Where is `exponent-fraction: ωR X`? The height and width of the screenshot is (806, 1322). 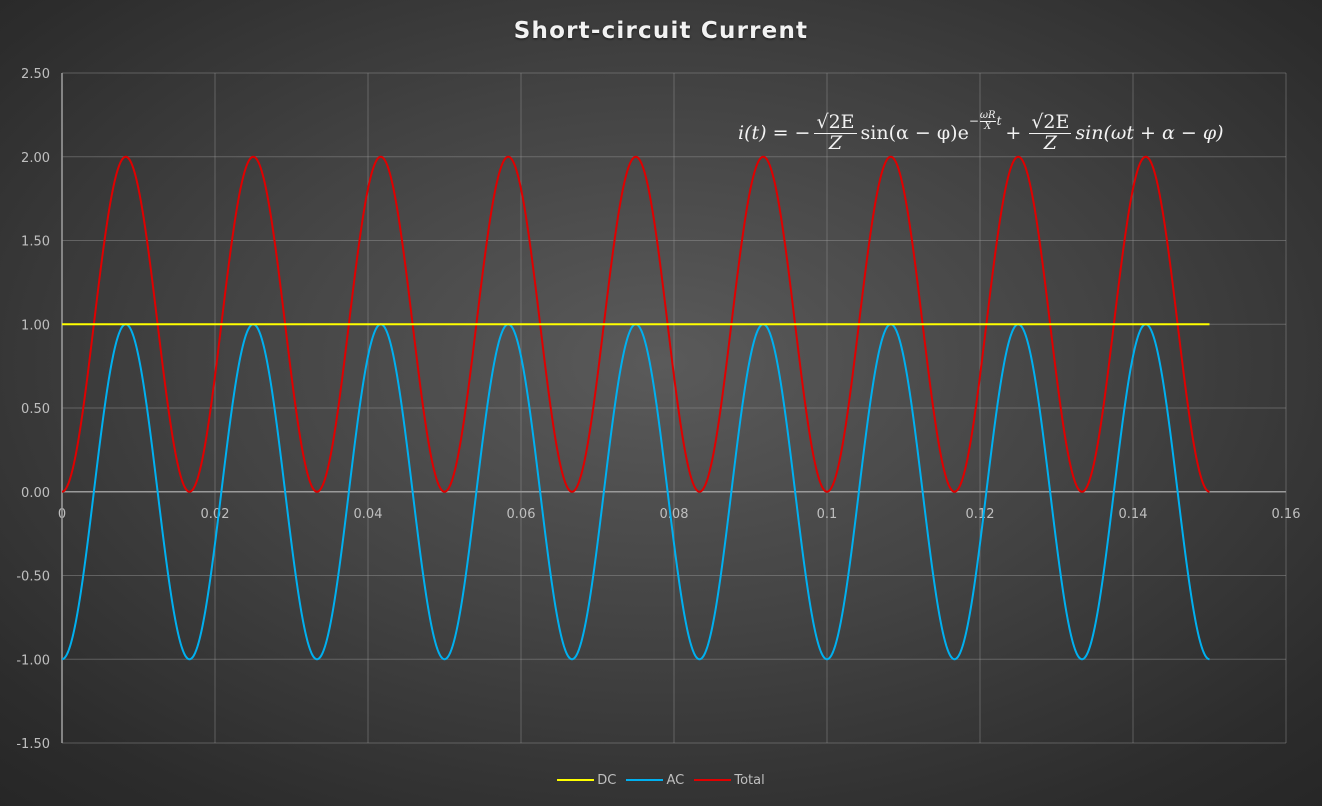 exponent-fraction: ωR X is located at coordinates (987, 120).